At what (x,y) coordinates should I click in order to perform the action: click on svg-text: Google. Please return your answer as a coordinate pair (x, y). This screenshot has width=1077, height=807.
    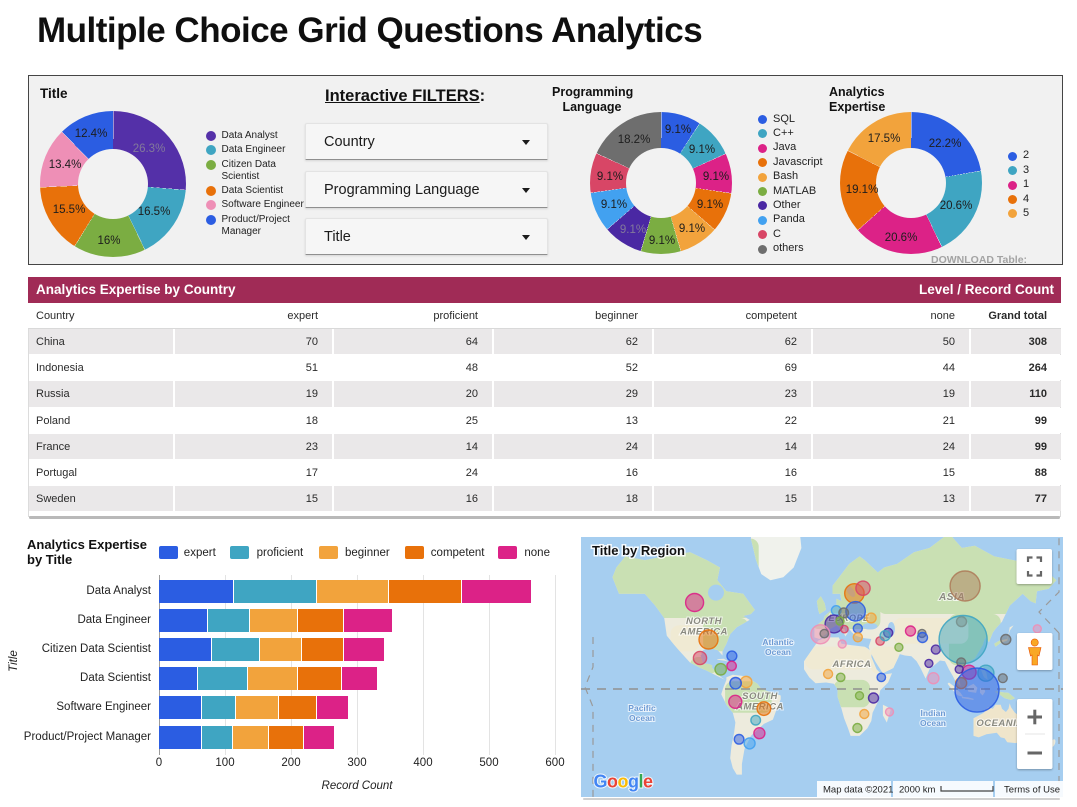
    Looking at the image, I should click on (623, 782).